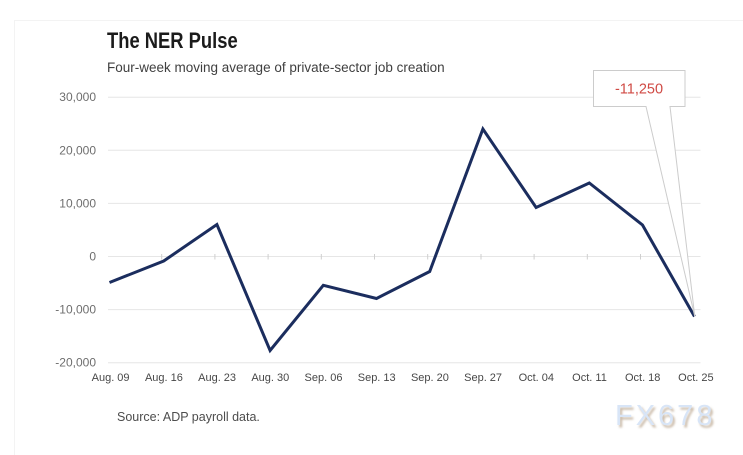 The height and width of the screenshot is (455, 743). Describe the element at coordinates (217, 378) in the screenshot. I see `svg-text: Aug. 23` at that location.